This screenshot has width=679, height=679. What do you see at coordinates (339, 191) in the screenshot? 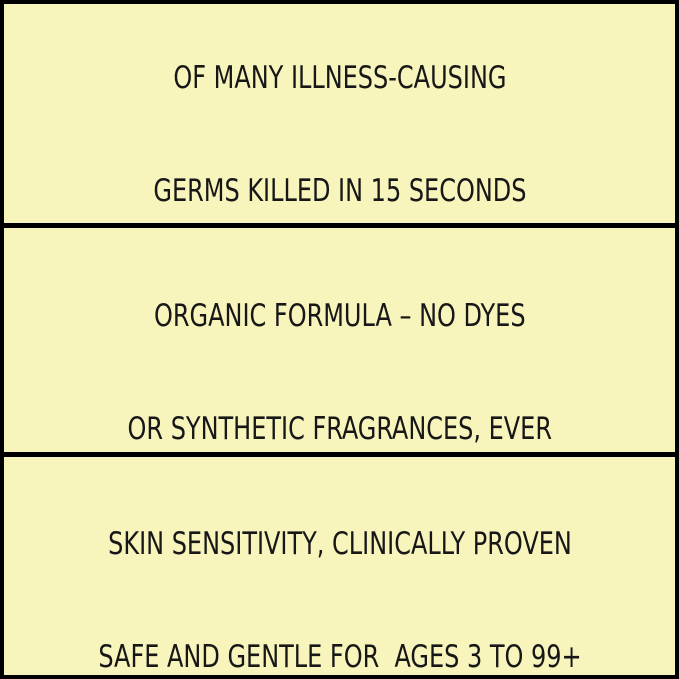
I see `claim-description-line: GERMS KILLED IN 15 SECONDS` at bounding box center [339, 191].